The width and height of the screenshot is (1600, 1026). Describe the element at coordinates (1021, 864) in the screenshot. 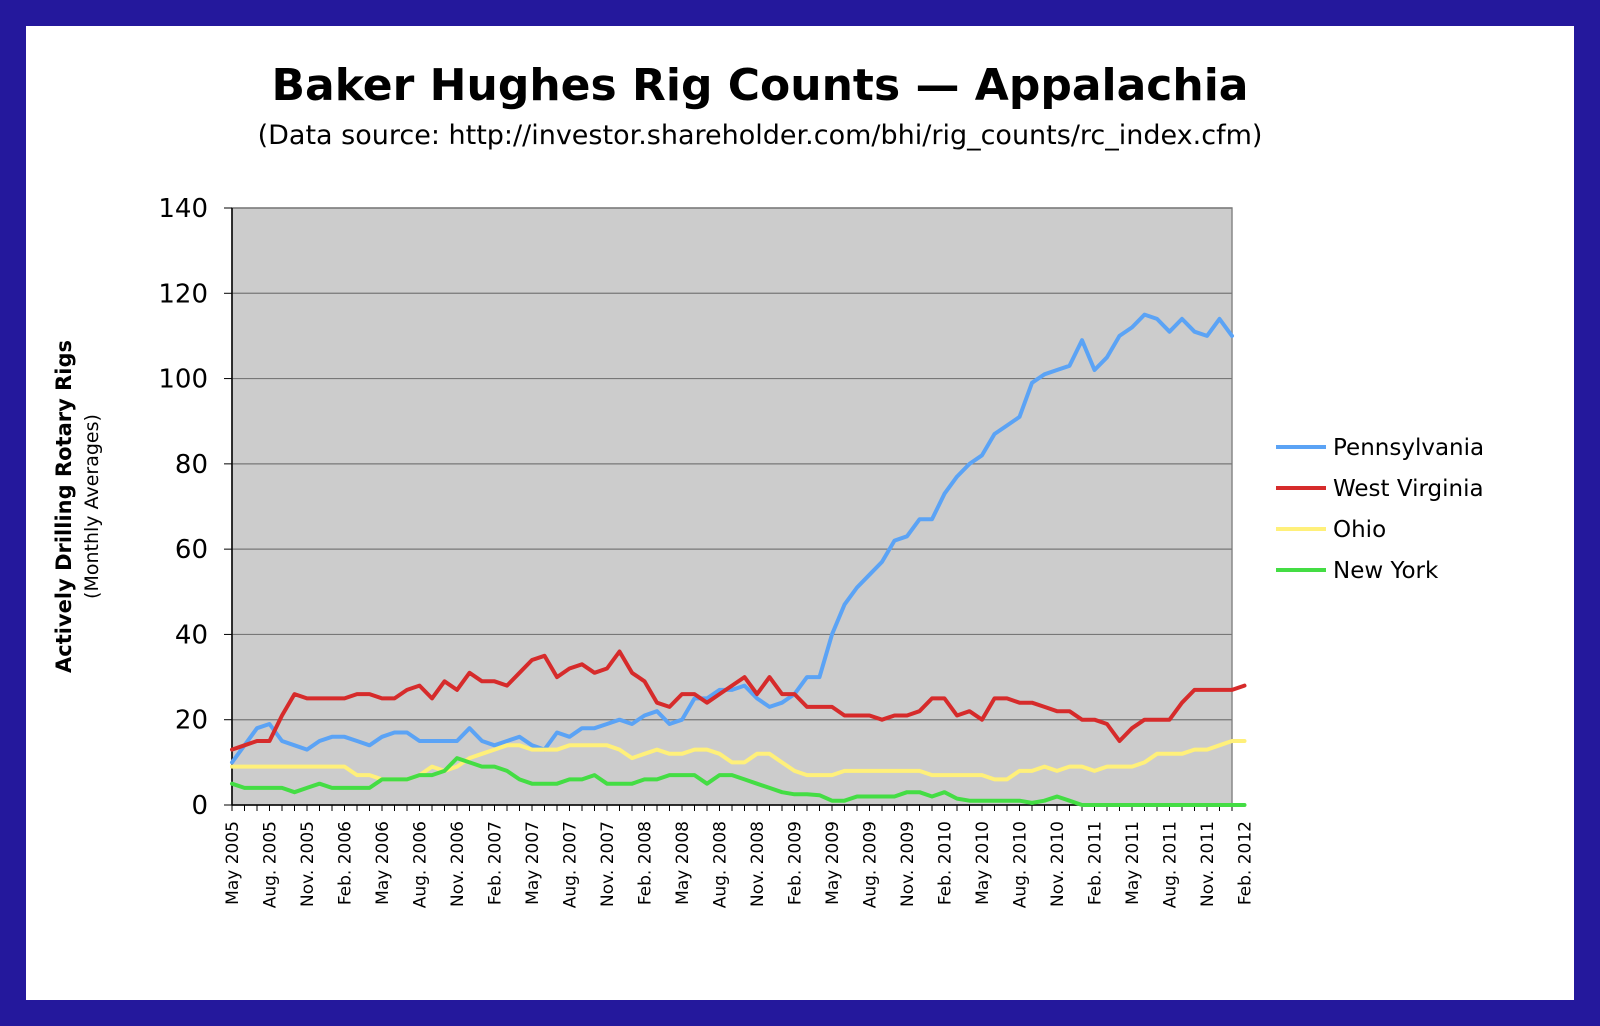

I see `x-tick-label: Aug. 2010` at that location.